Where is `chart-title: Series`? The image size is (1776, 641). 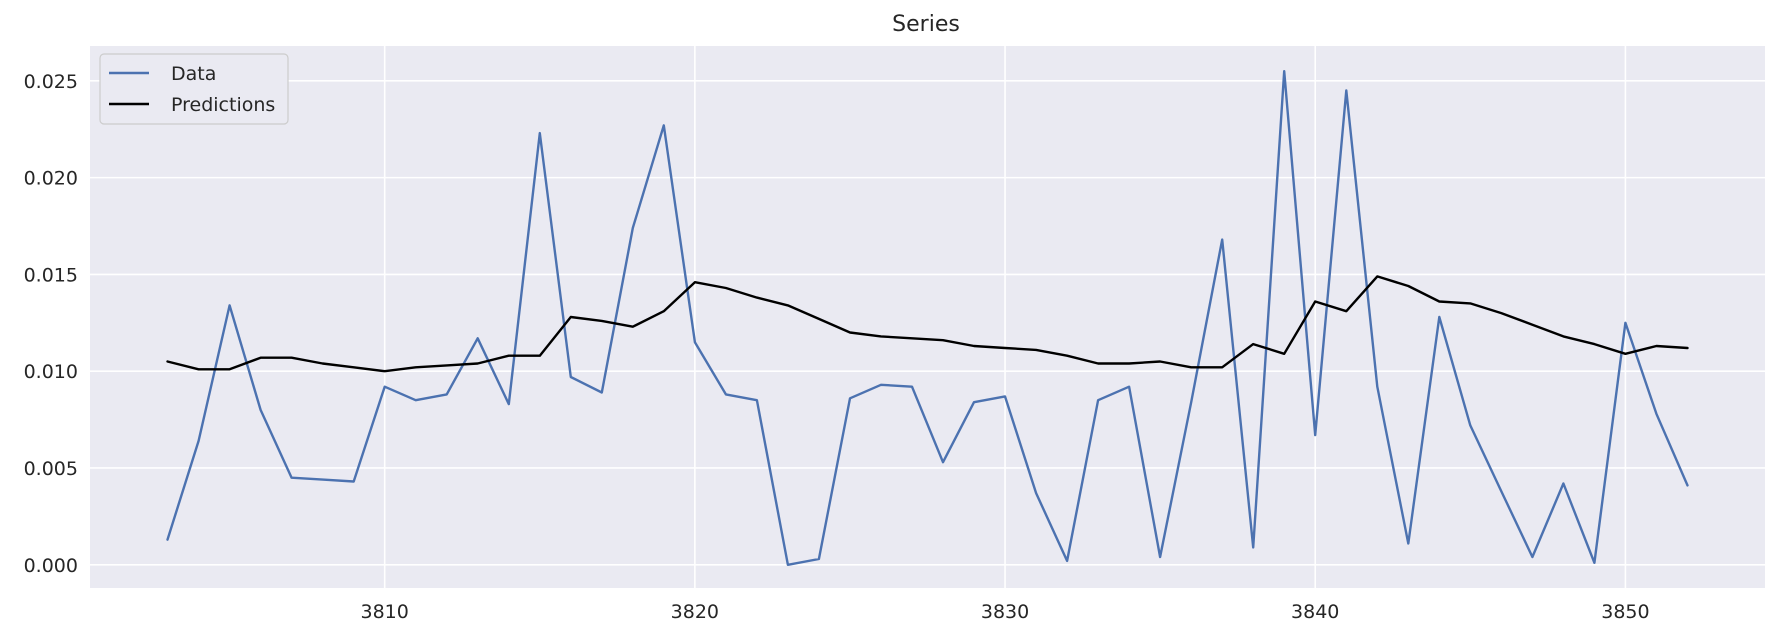
chart-title: Series is located at coordinates (926, 24).